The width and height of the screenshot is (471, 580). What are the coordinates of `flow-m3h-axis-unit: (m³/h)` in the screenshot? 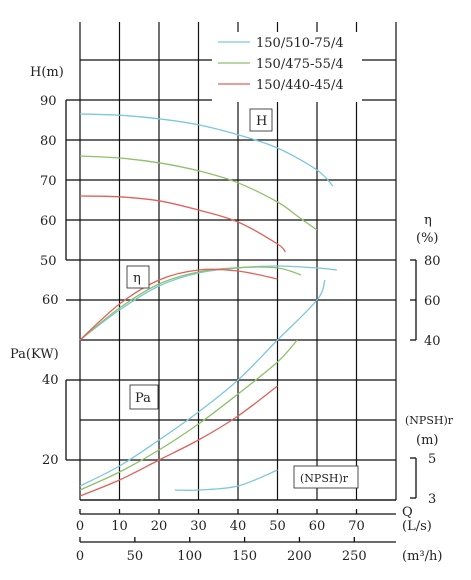 It's located at (422, 556).